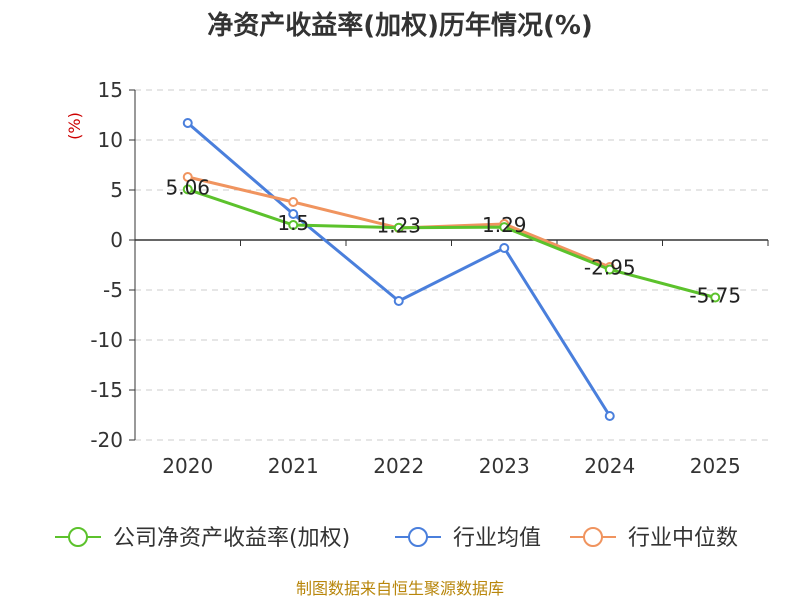  What do you see at coordinates (683, 538) in the screenshot?
I see `legend-label-2: 行业中位数` at bounding box center [683, 538].